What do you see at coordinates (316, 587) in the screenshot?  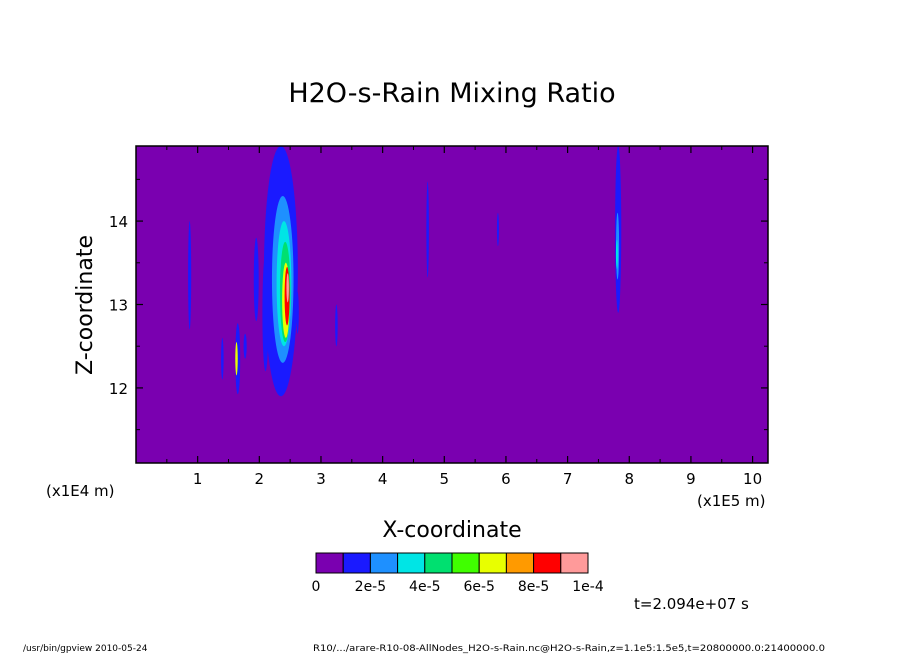 I see `colorbar-label: 0` at bounding box center [316, 587].